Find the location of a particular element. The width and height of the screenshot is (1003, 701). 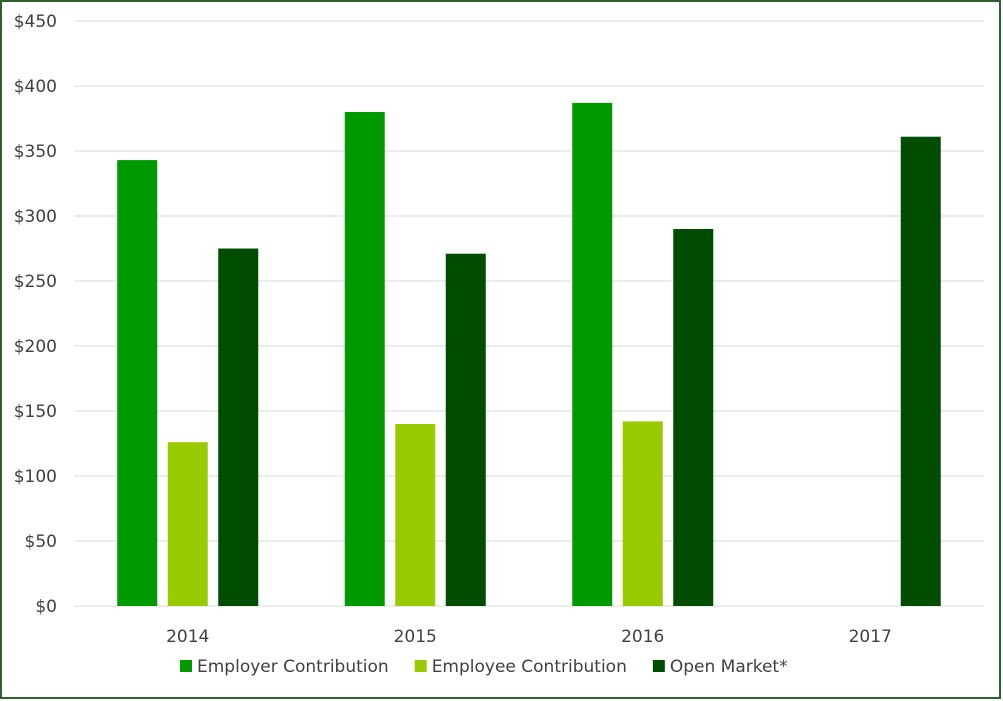

bar-employee-contribution-2016 is located at coordinates (642, 513).